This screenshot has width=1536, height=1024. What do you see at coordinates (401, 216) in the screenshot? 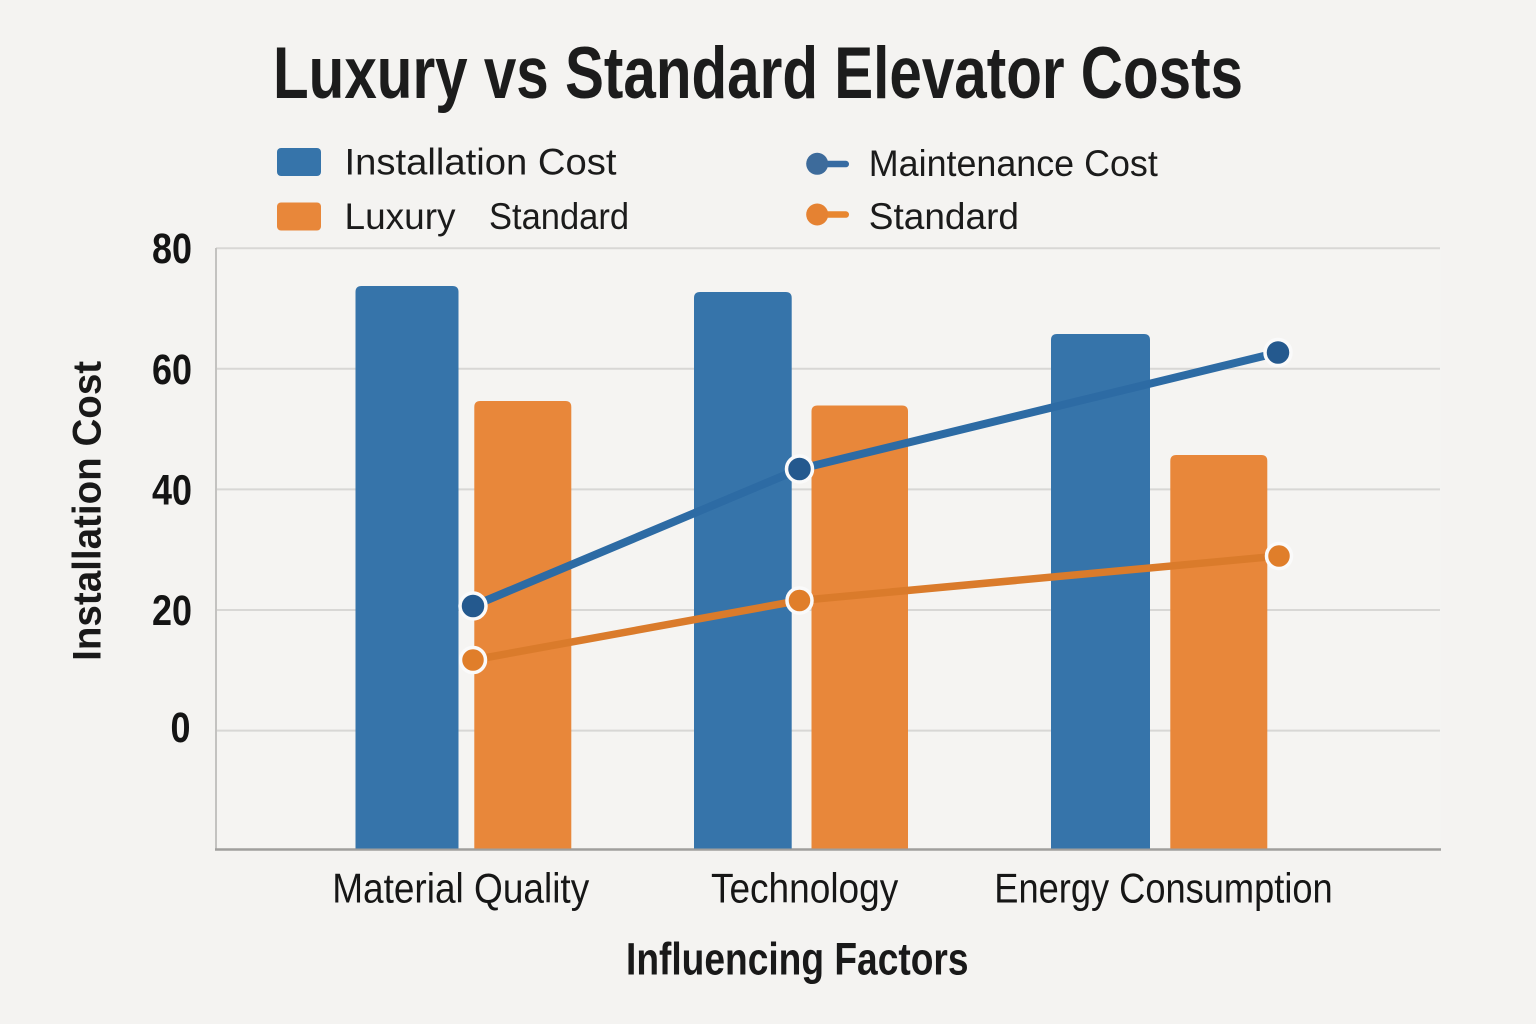
I see `svg-text: Luxury` at bounding box center [401, 216].